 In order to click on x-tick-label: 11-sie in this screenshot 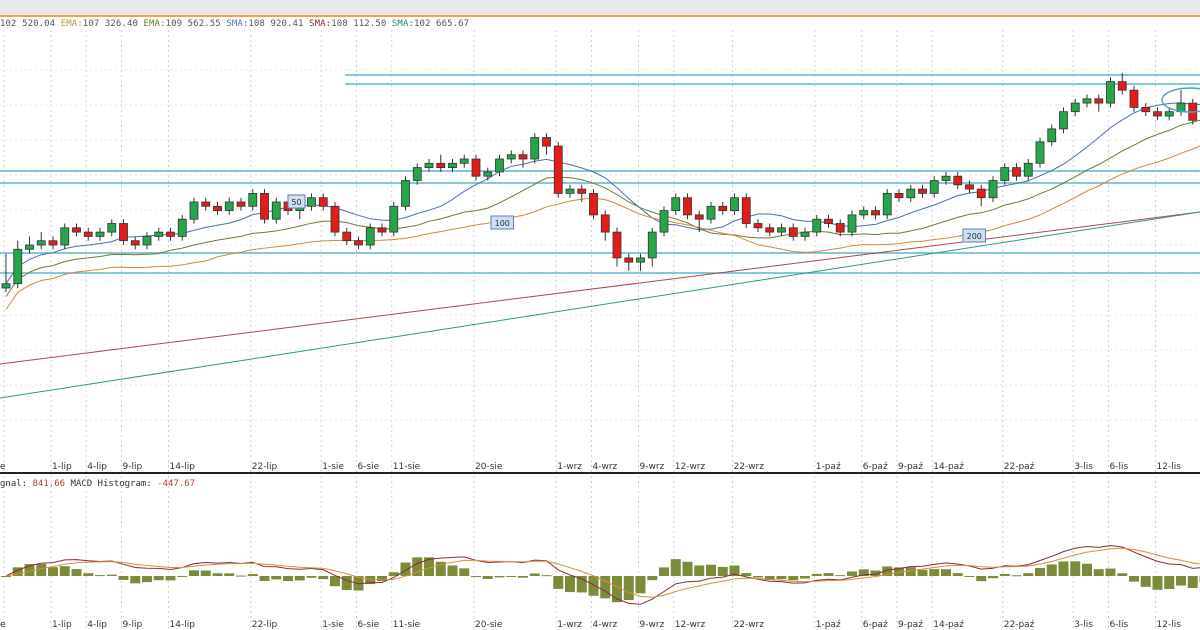, I will do `click(407, 467)`.